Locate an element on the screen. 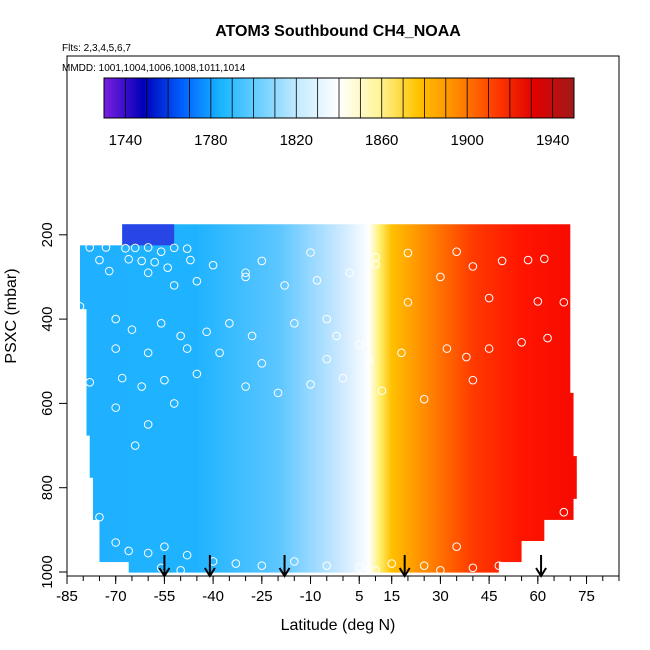 The height and width of the screenshot is (650, 650). x-tick-label: 30 is located at coordinates (440, 596).